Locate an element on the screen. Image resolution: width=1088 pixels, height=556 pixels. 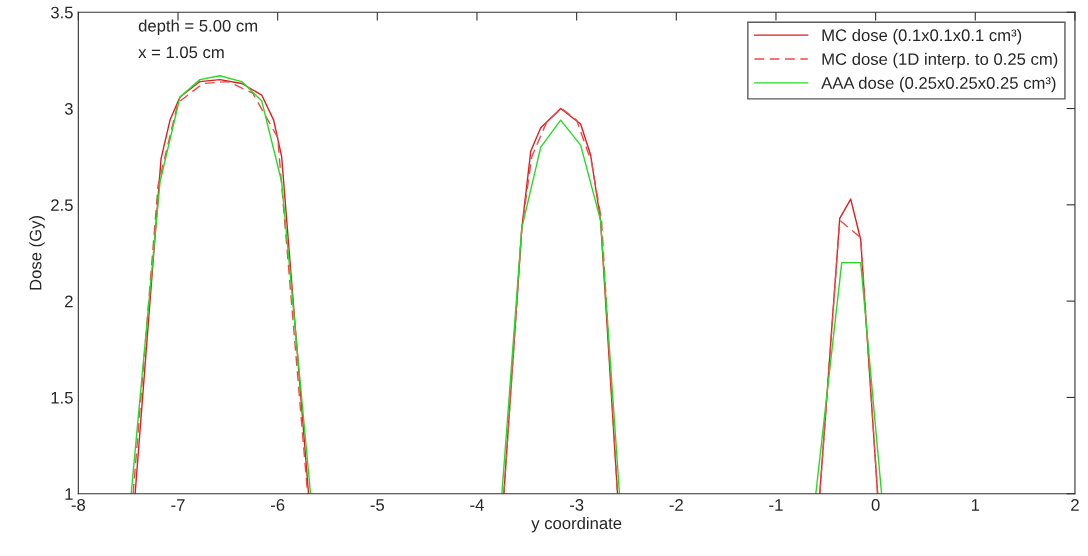
x-tick-label: 2 is located at coordinates (1075, 505).